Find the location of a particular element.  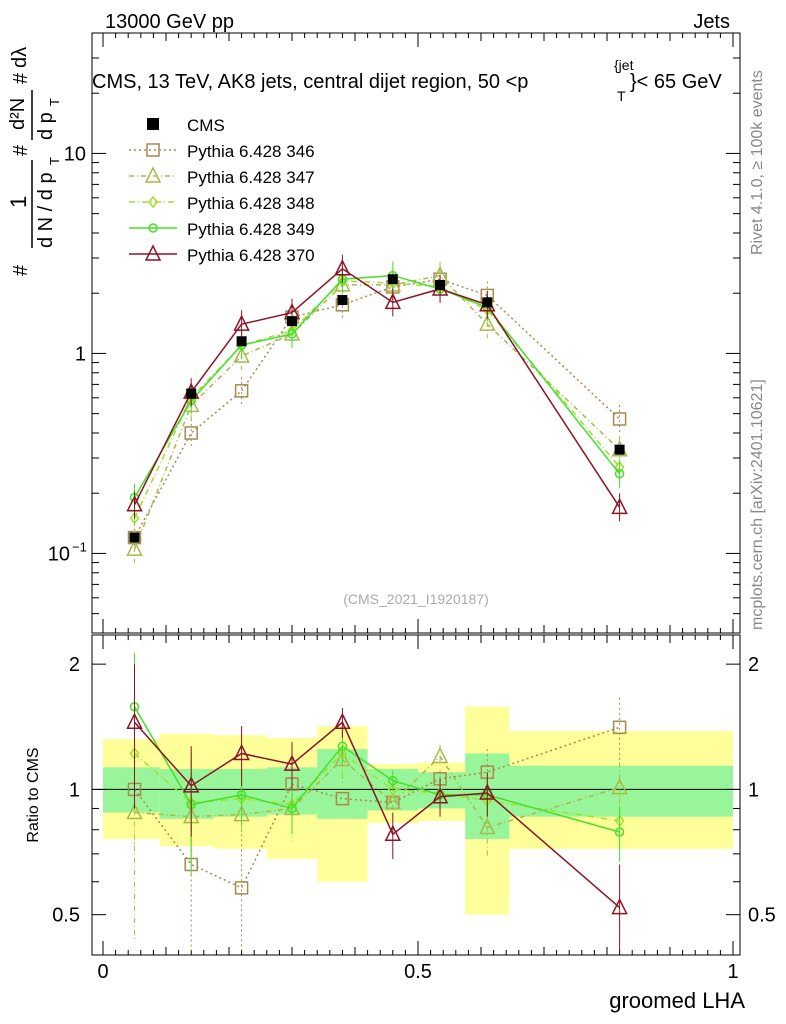

title-sup: {jet is located at coordinates (624, 65).